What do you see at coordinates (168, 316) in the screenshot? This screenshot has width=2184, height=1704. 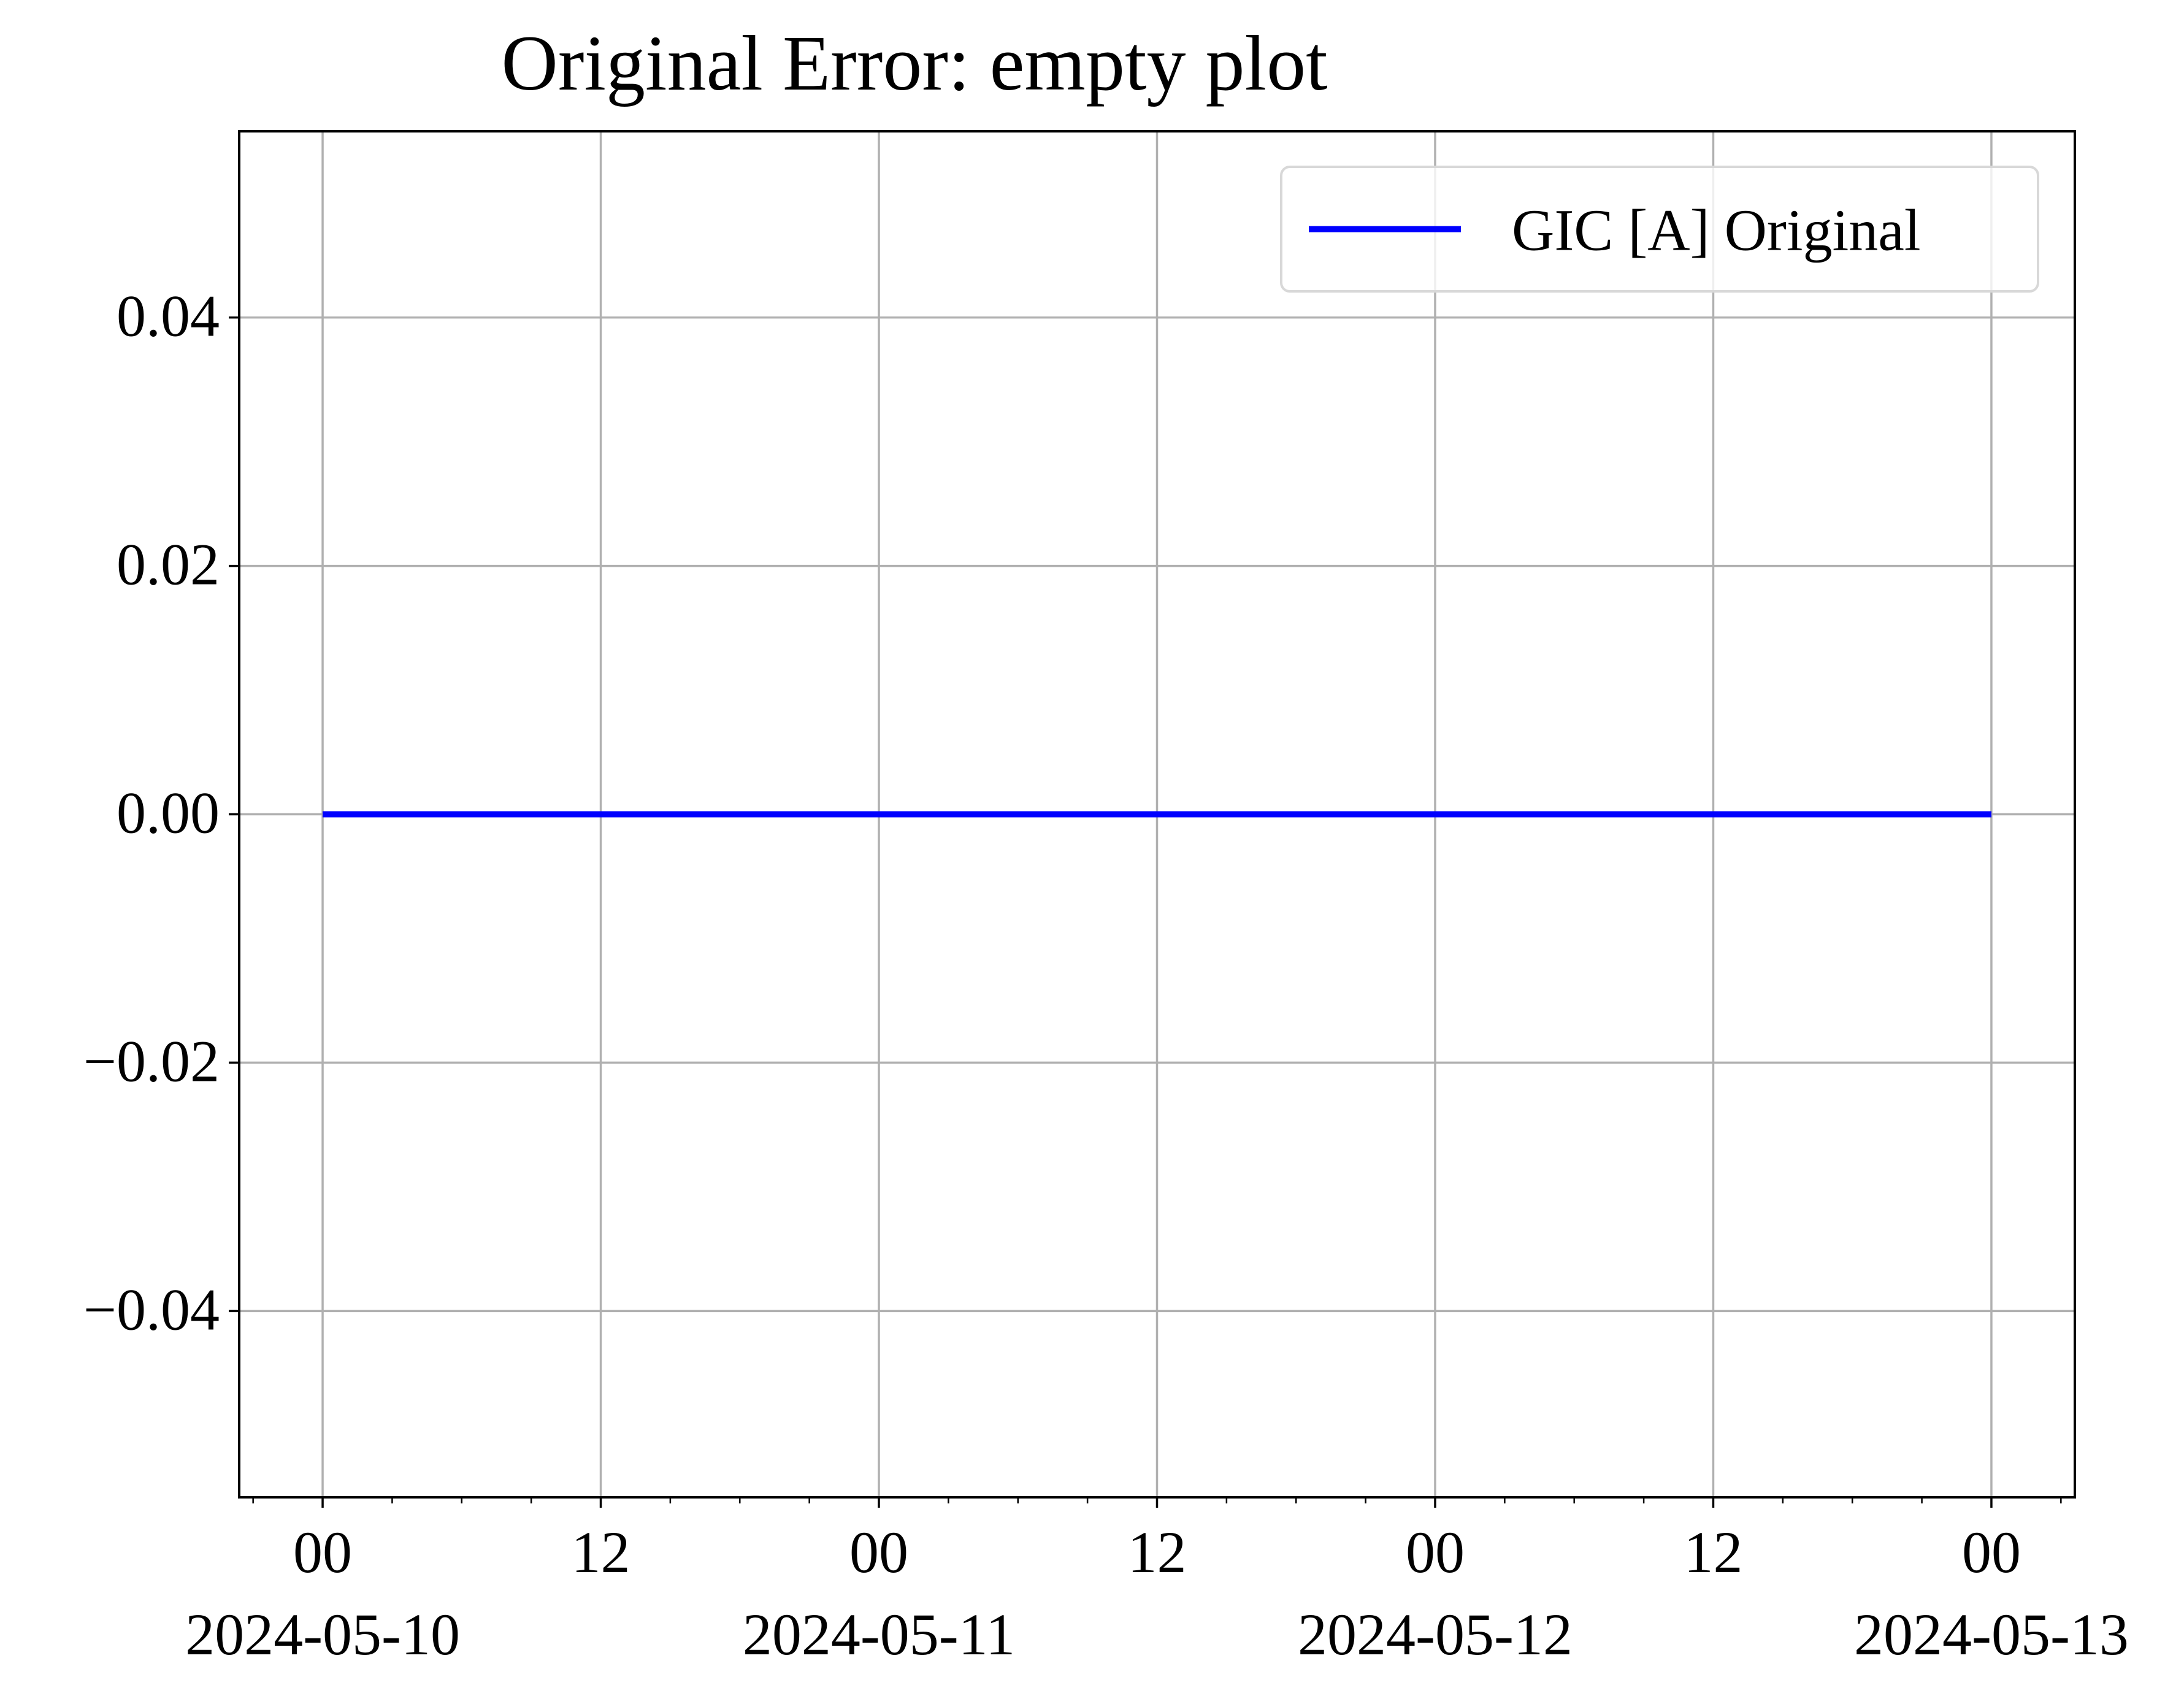 I see `y-tick-label: 0.04` at bounding box center [168, 316].